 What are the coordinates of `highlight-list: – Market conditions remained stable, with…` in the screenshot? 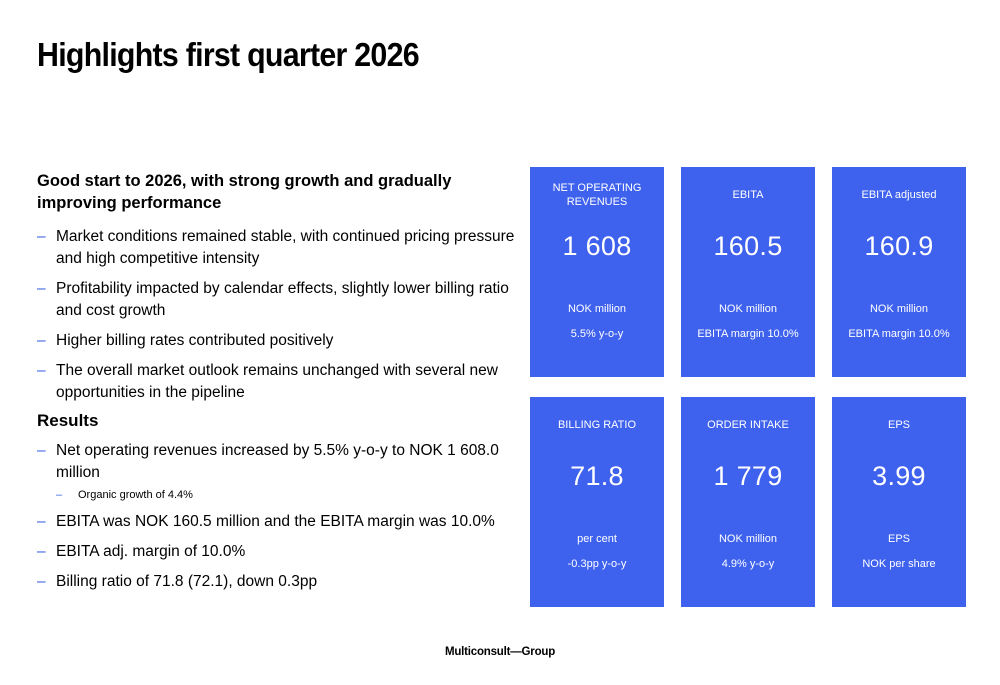 It's located at (277, 315).